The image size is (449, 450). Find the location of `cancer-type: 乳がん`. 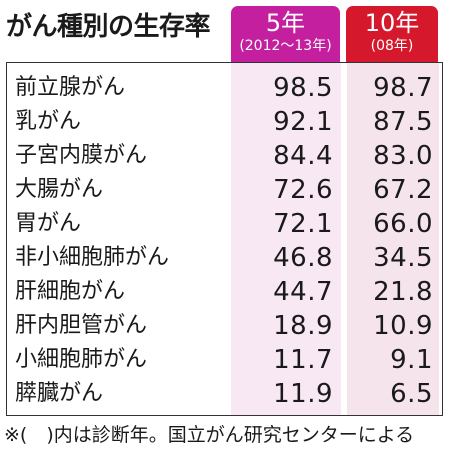

cancer-type: 乳がん is located at coordinates (48, 121).